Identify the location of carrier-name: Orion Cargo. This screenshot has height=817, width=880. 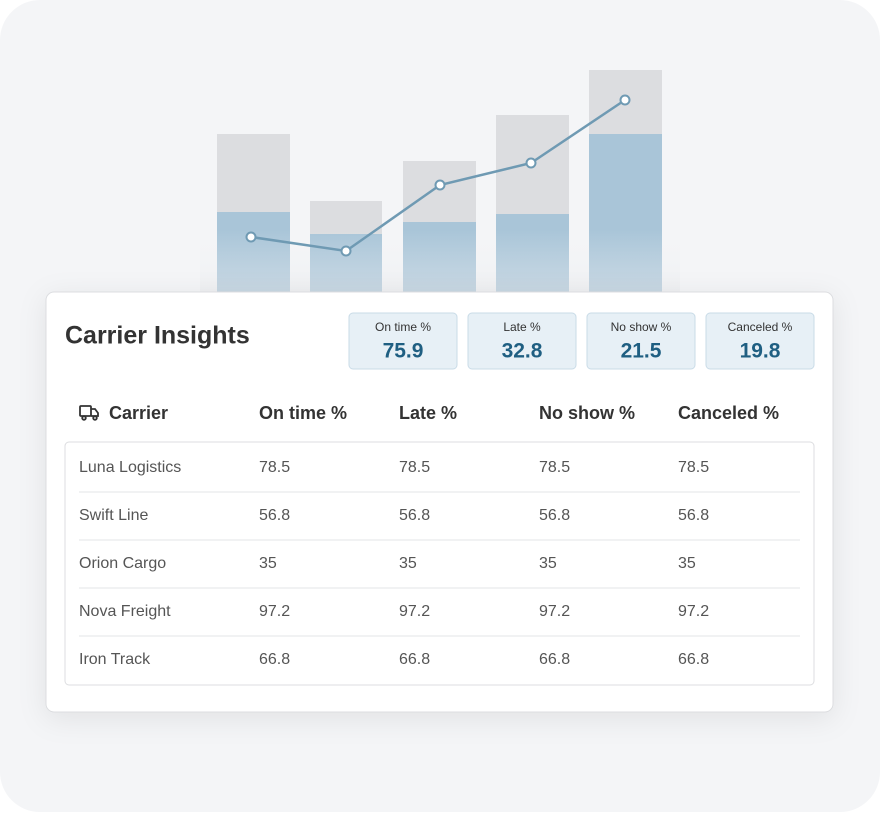
(122, 563).